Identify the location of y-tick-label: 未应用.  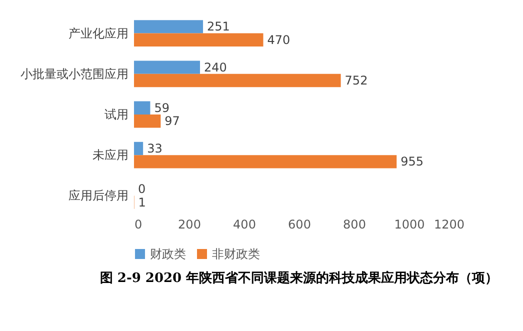
(110, 155).